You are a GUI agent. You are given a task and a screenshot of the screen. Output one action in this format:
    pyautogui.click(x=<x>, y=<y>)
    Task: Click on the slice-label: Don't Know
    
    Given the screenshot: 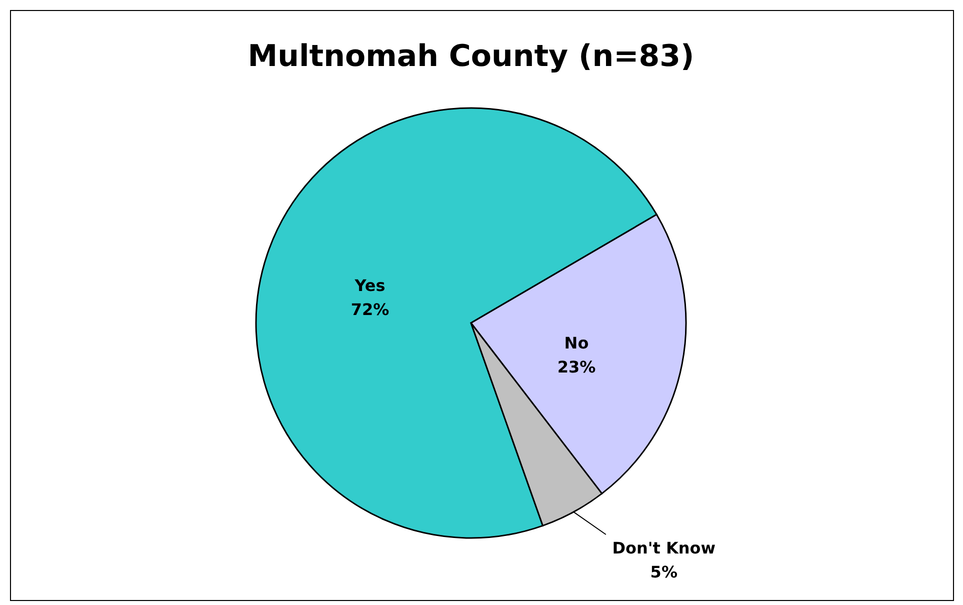 What is the action you would take?
    pyautogui.click(x=664, y=548)
    